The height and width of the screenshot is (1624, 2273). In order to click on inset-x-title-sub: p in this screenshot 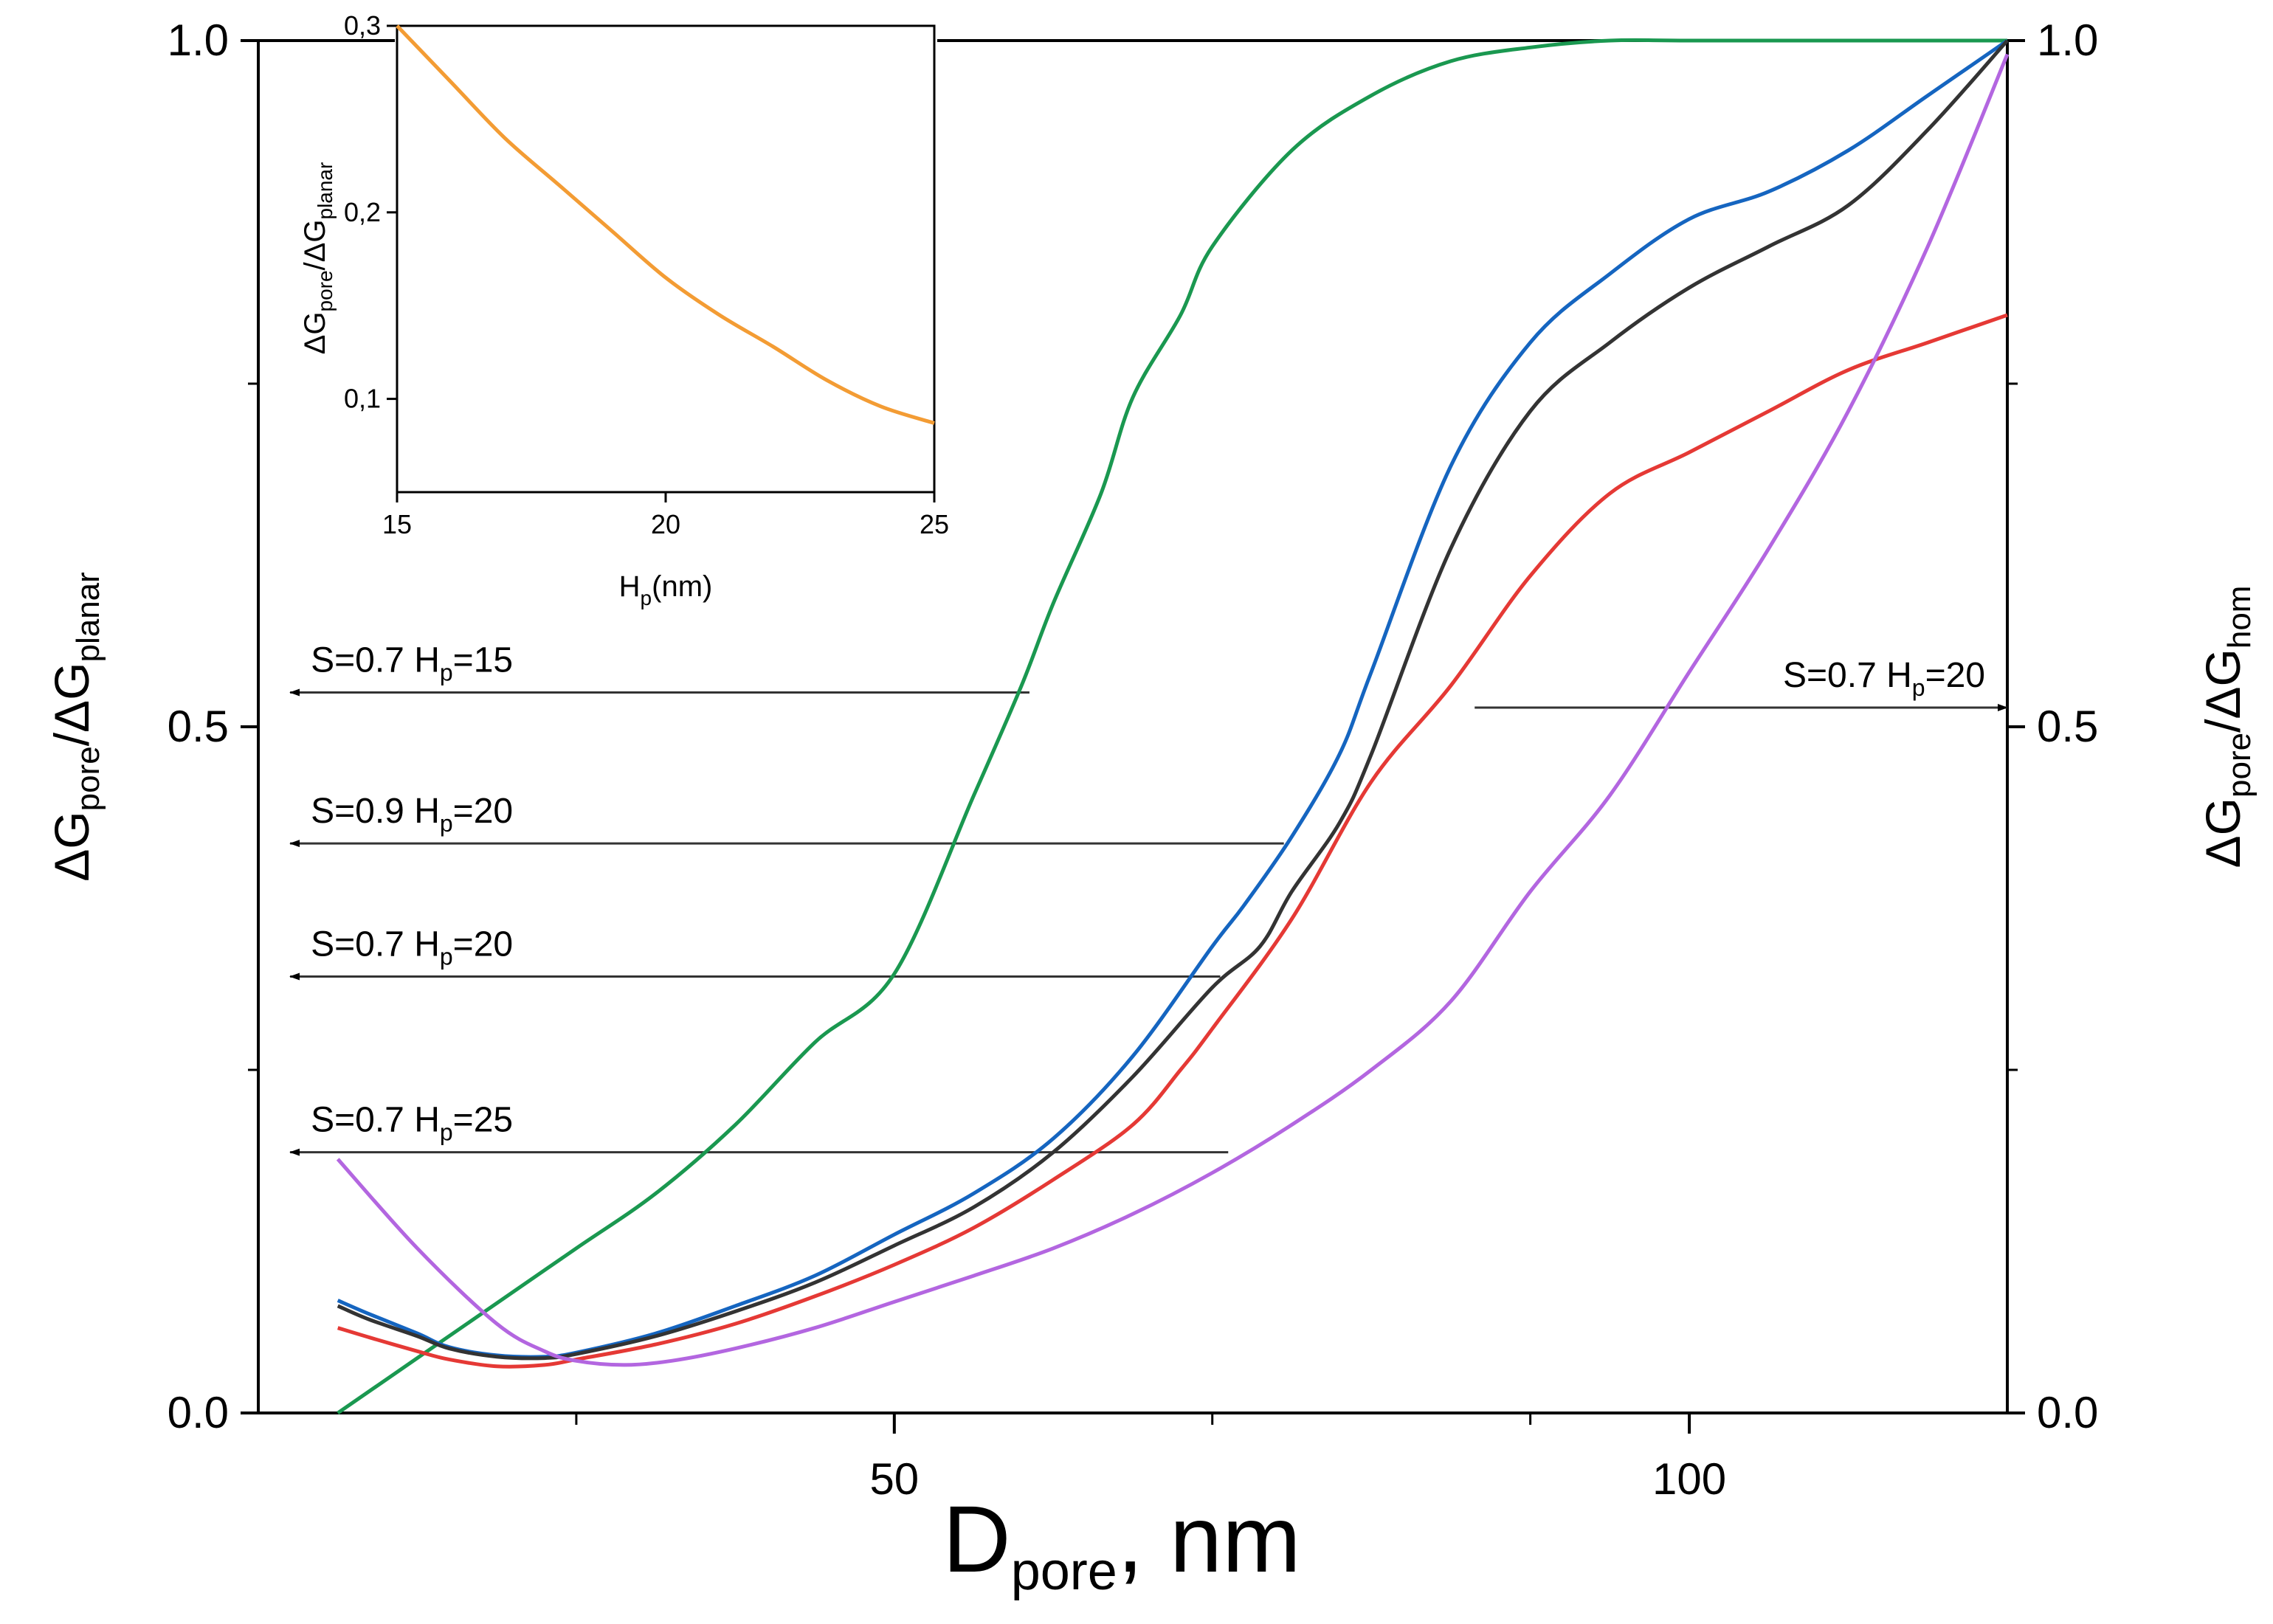, I will do `click(646, 598)`.